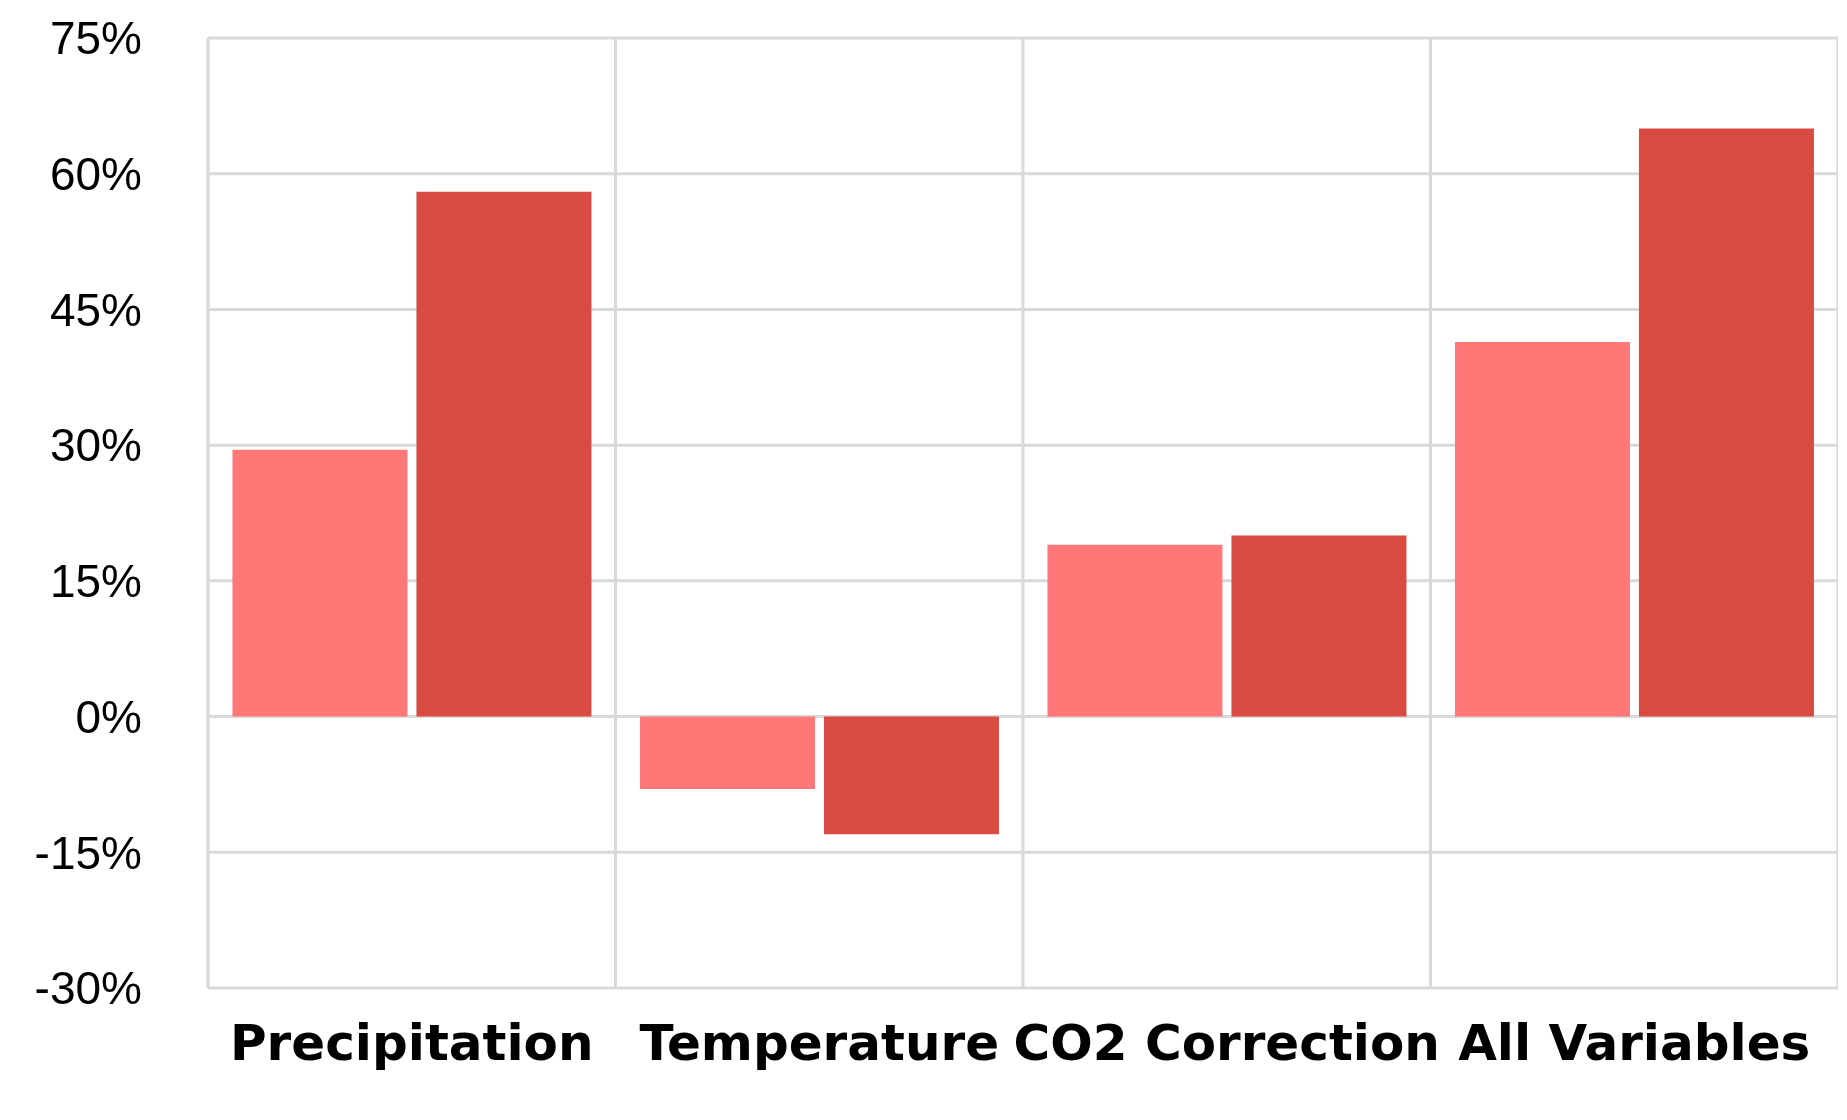 The image size is (1847, 1120). I want to click on y-tick-label: 60%, so click(95, 174).